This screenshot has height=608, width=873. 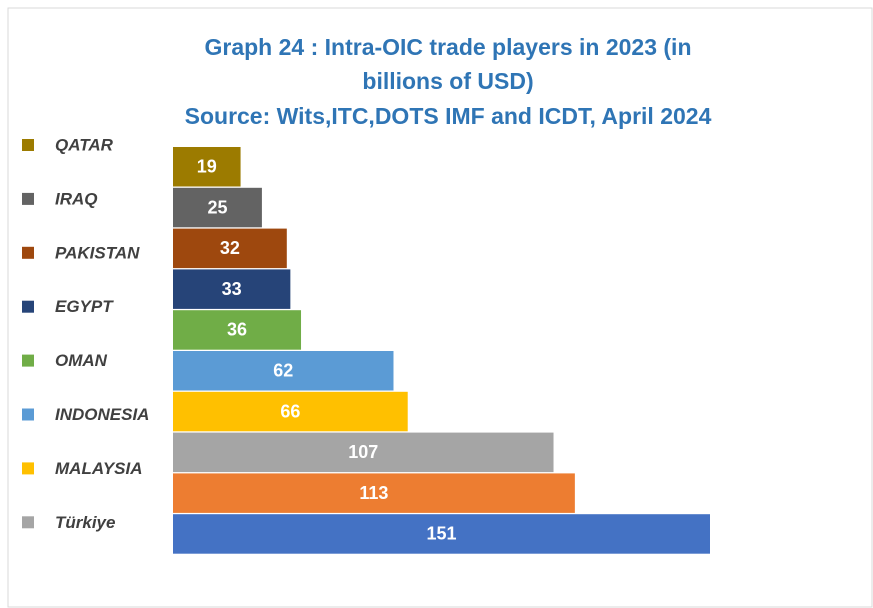 I want to click on legend-label: QATAR, so click(x=84, y=144).